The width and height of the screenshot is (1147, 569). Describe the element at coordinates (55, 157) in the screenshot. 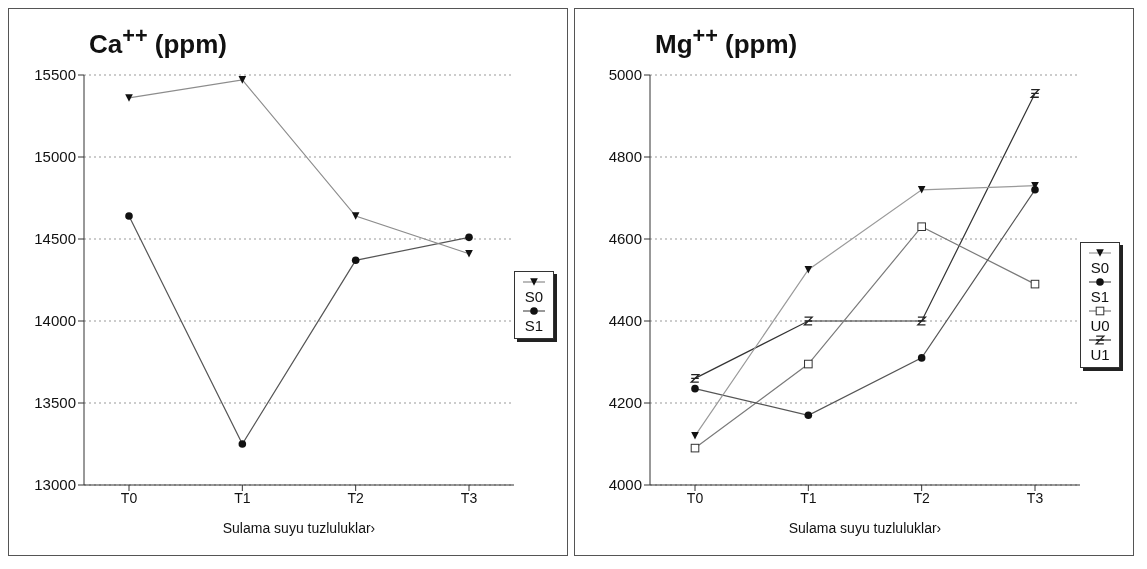

I see `y-tick-label: 15000` at that location.